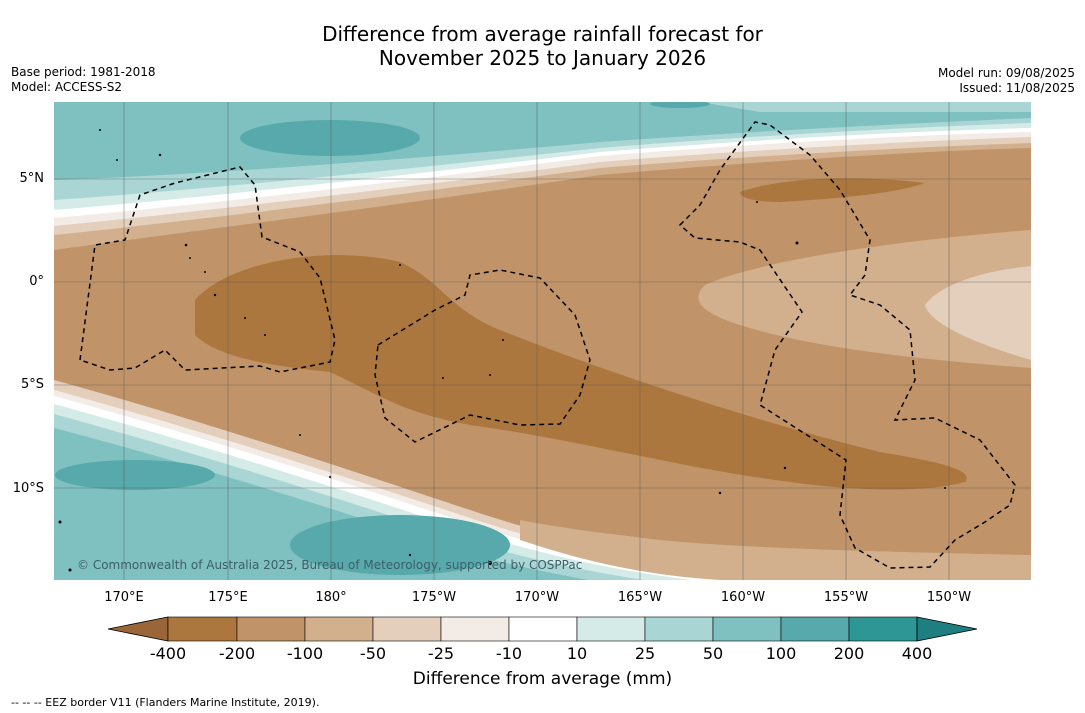 The width and height of the screenshot is (1085, 713). What do you see at coordinates (1017, 88) in the screenshot?
I see `issued-date: Issued: 11/08/2025` at bounding box center [1017, 88].